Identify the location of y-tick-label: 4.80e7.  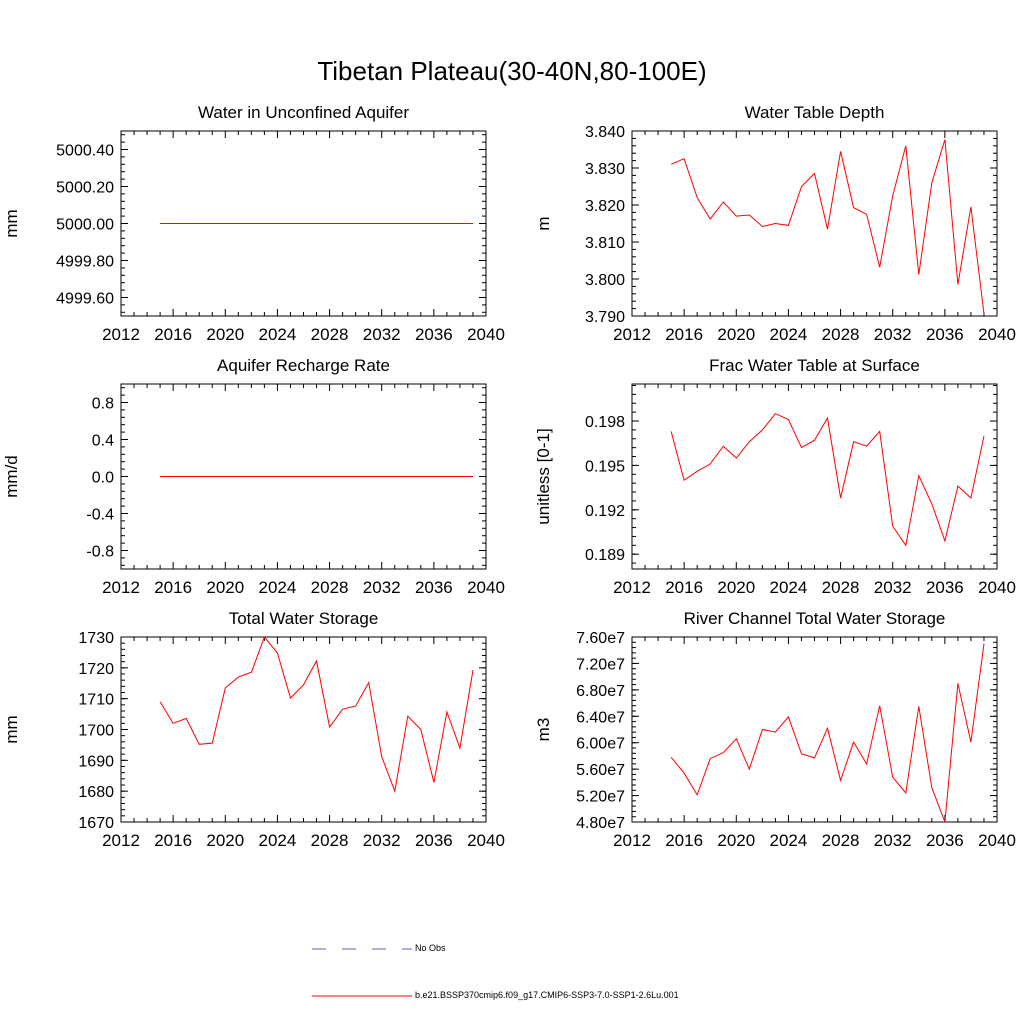
(600, 823).